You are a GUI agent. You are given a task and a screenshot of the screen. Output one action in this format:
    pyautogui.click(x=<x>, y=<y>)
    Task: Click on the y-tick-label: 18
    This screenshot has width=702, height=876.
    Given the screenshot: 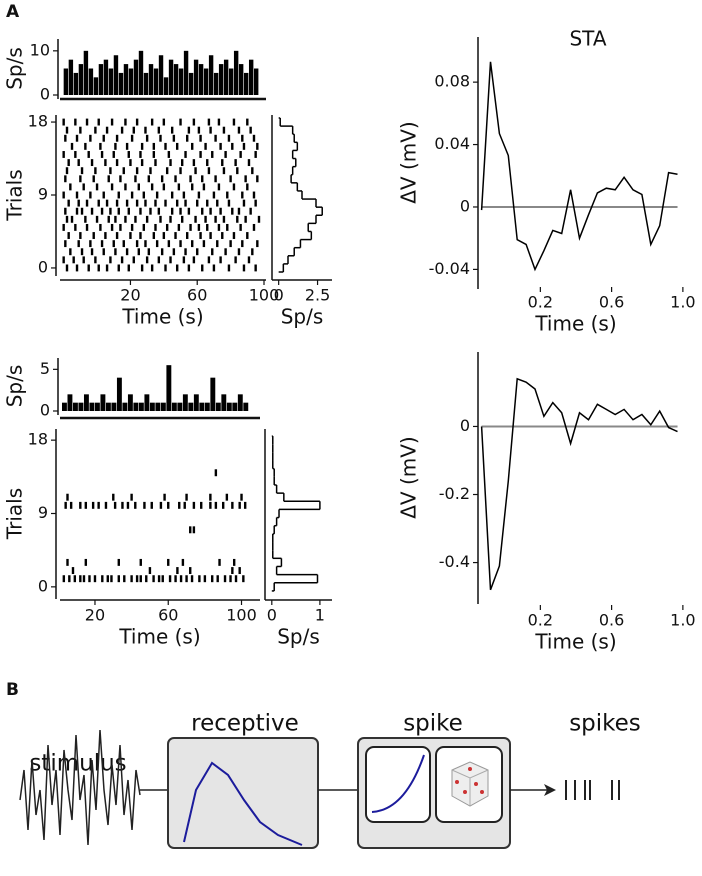 What is the action you would take?
    pyautogui.click(x=38, y=439)
    